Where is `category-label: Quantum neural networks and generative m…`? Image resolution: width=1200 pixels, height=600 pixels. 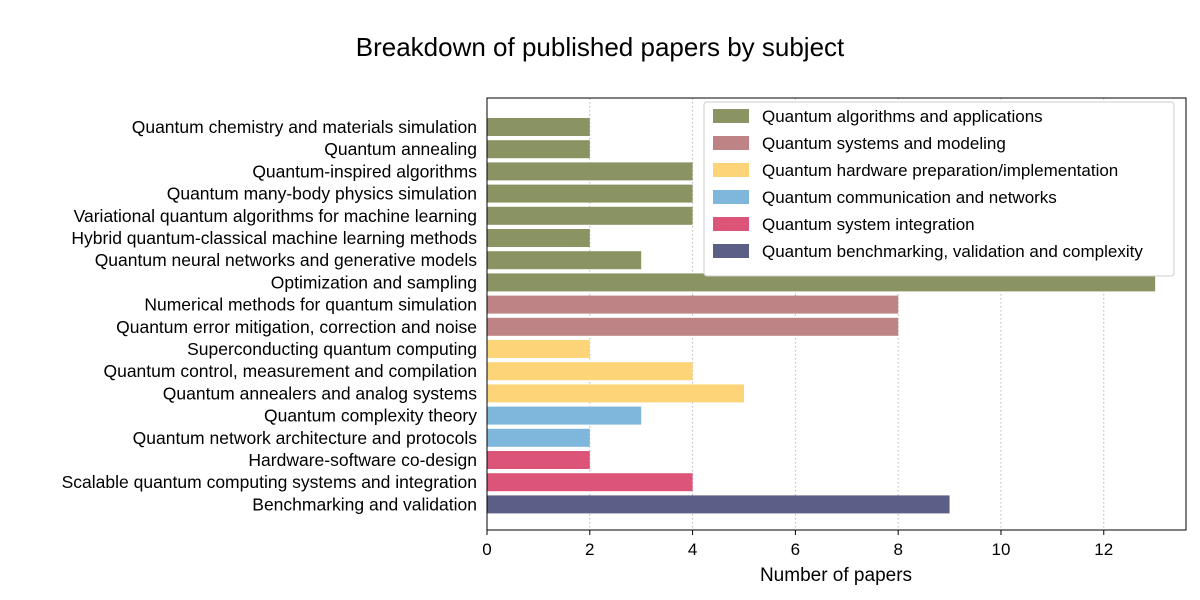 category-label: Quantum neural networks and generative m… is located at coordinates (286, 260).